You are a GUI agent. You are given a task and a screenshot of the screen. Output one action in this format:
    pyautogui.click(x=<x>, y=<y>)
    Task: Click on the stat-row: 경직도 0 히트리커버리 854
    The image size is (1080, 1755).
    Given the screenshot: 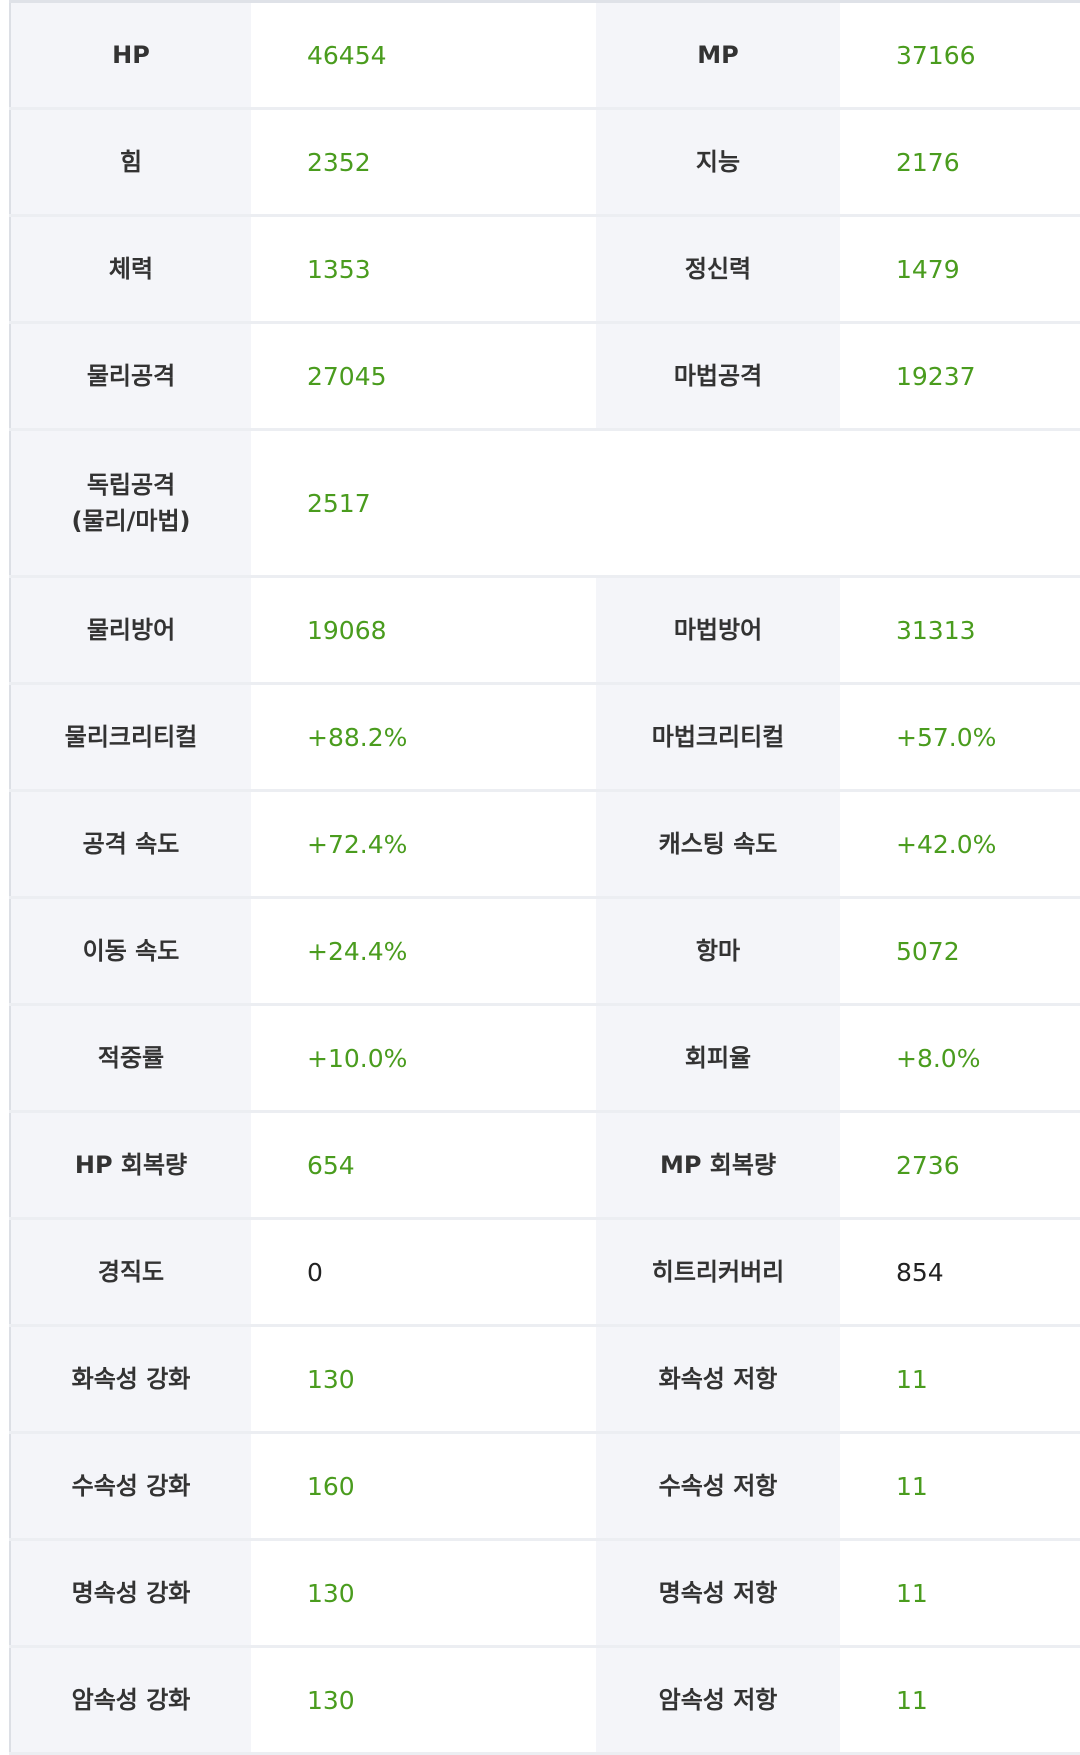 What is the action you would take?
    pyautogui.click(x=544, y=1272)
    